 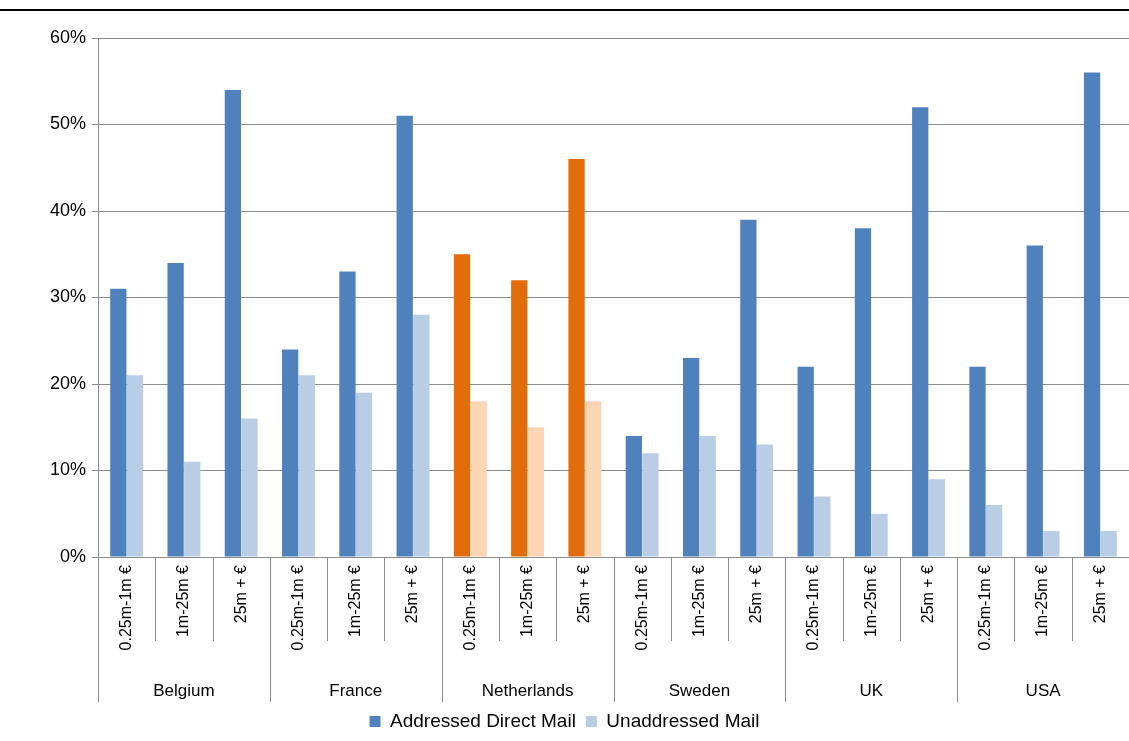 What do you see at coordinates (72, 555) in the screenshot?
I see `y-tick-label: 0%` at bounding box center [72, 555].